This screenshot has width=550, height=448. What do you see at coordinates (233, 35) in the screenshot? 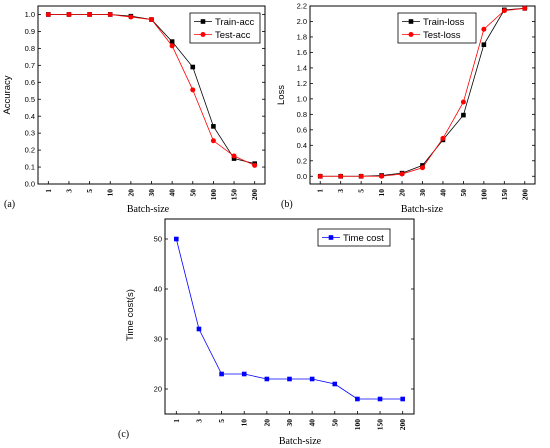
I see `legend-entry: Test-acc` at bounding box center [233, 35].